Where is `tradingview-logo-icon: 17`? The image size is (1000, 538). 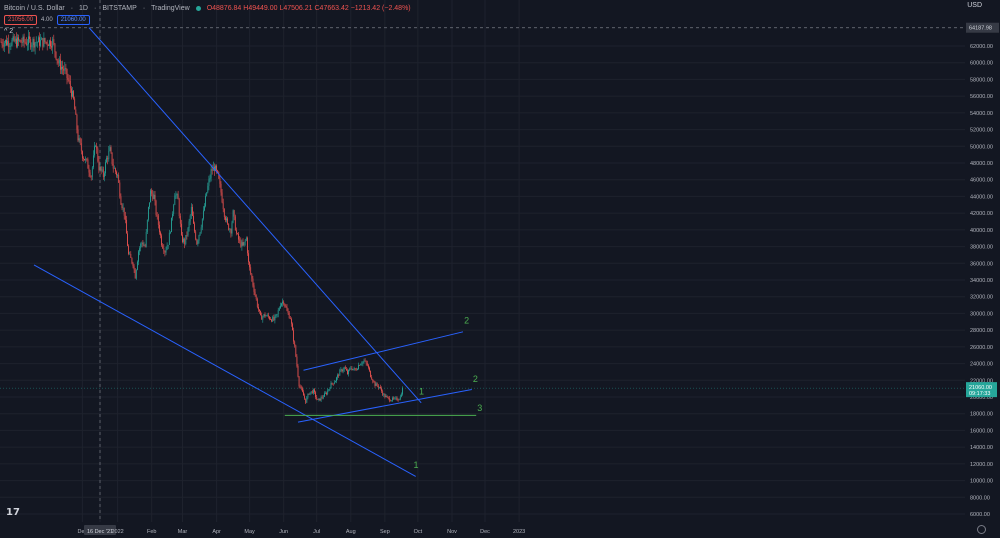
tradingview-logo-icon: 17 is located at coordinates (13, 512).